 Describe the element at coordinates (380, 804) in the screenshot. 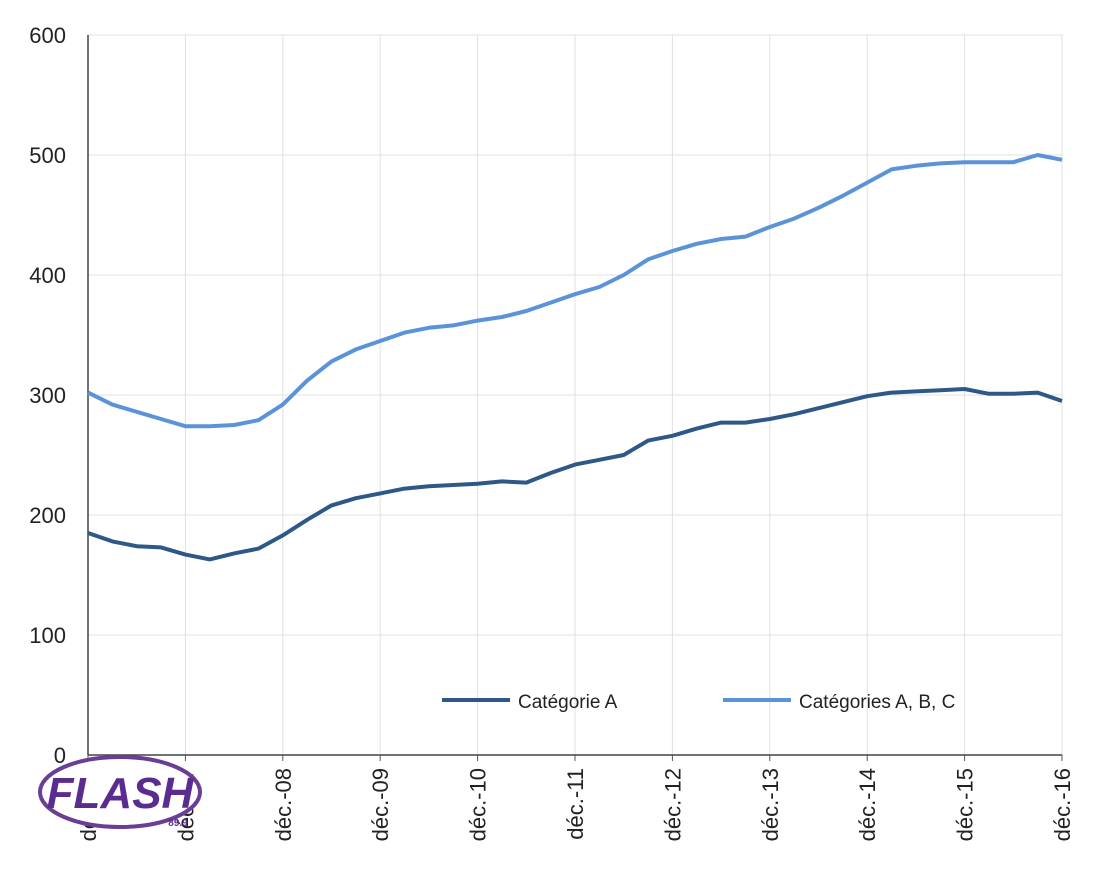

I see `x-tick-label: déc.-09` at that location.